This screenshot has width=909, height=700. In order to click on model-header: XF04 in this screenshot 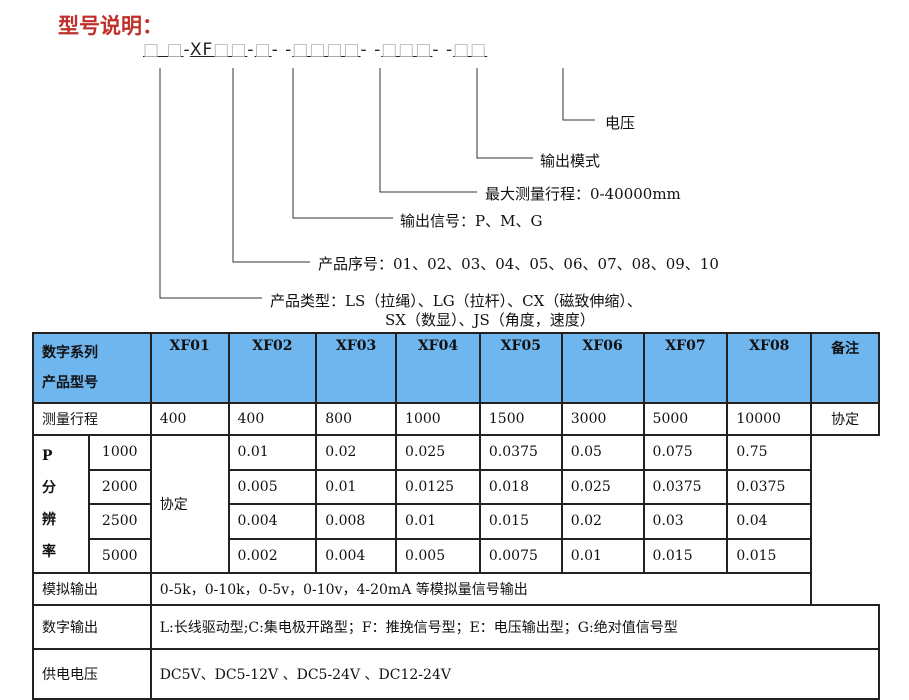, I will do `click(438, 368)`.